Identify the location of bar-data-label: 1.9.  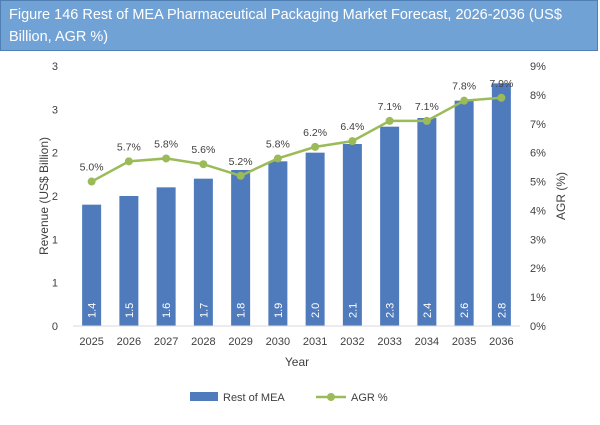
(279, 310).